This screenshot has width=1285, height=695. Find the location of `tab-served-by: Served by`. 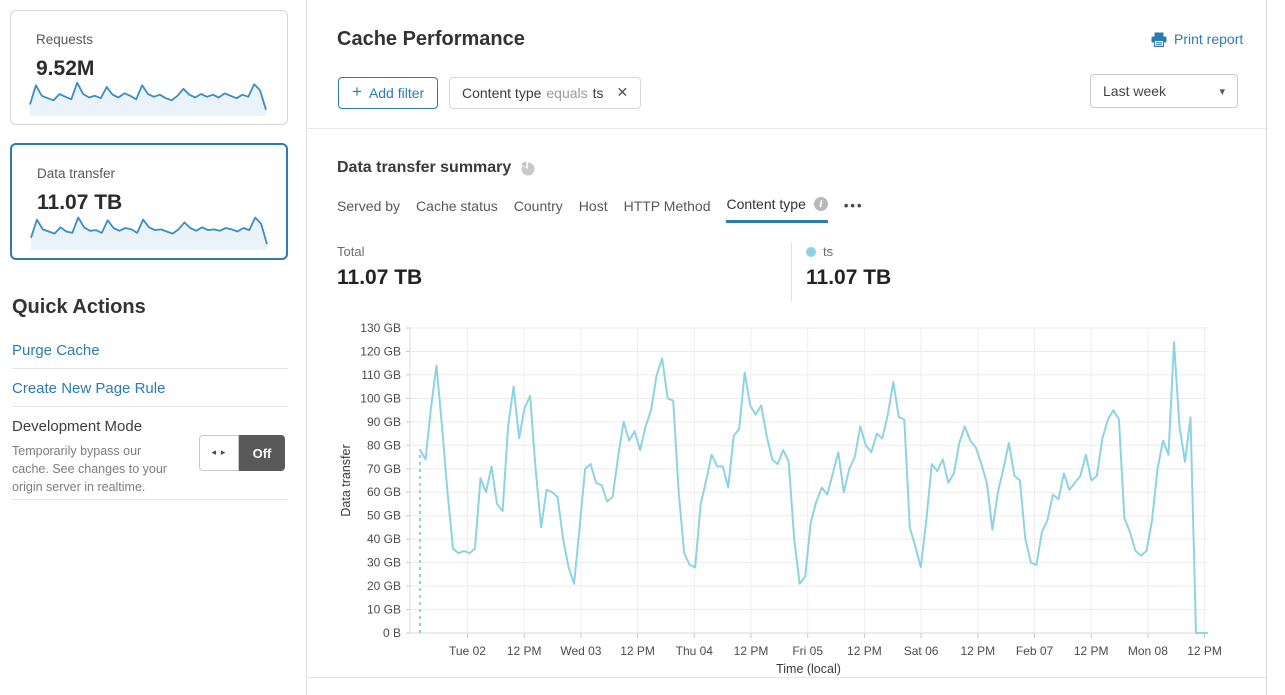

tab-served-by: Served by is located at coordinates (368, 210).